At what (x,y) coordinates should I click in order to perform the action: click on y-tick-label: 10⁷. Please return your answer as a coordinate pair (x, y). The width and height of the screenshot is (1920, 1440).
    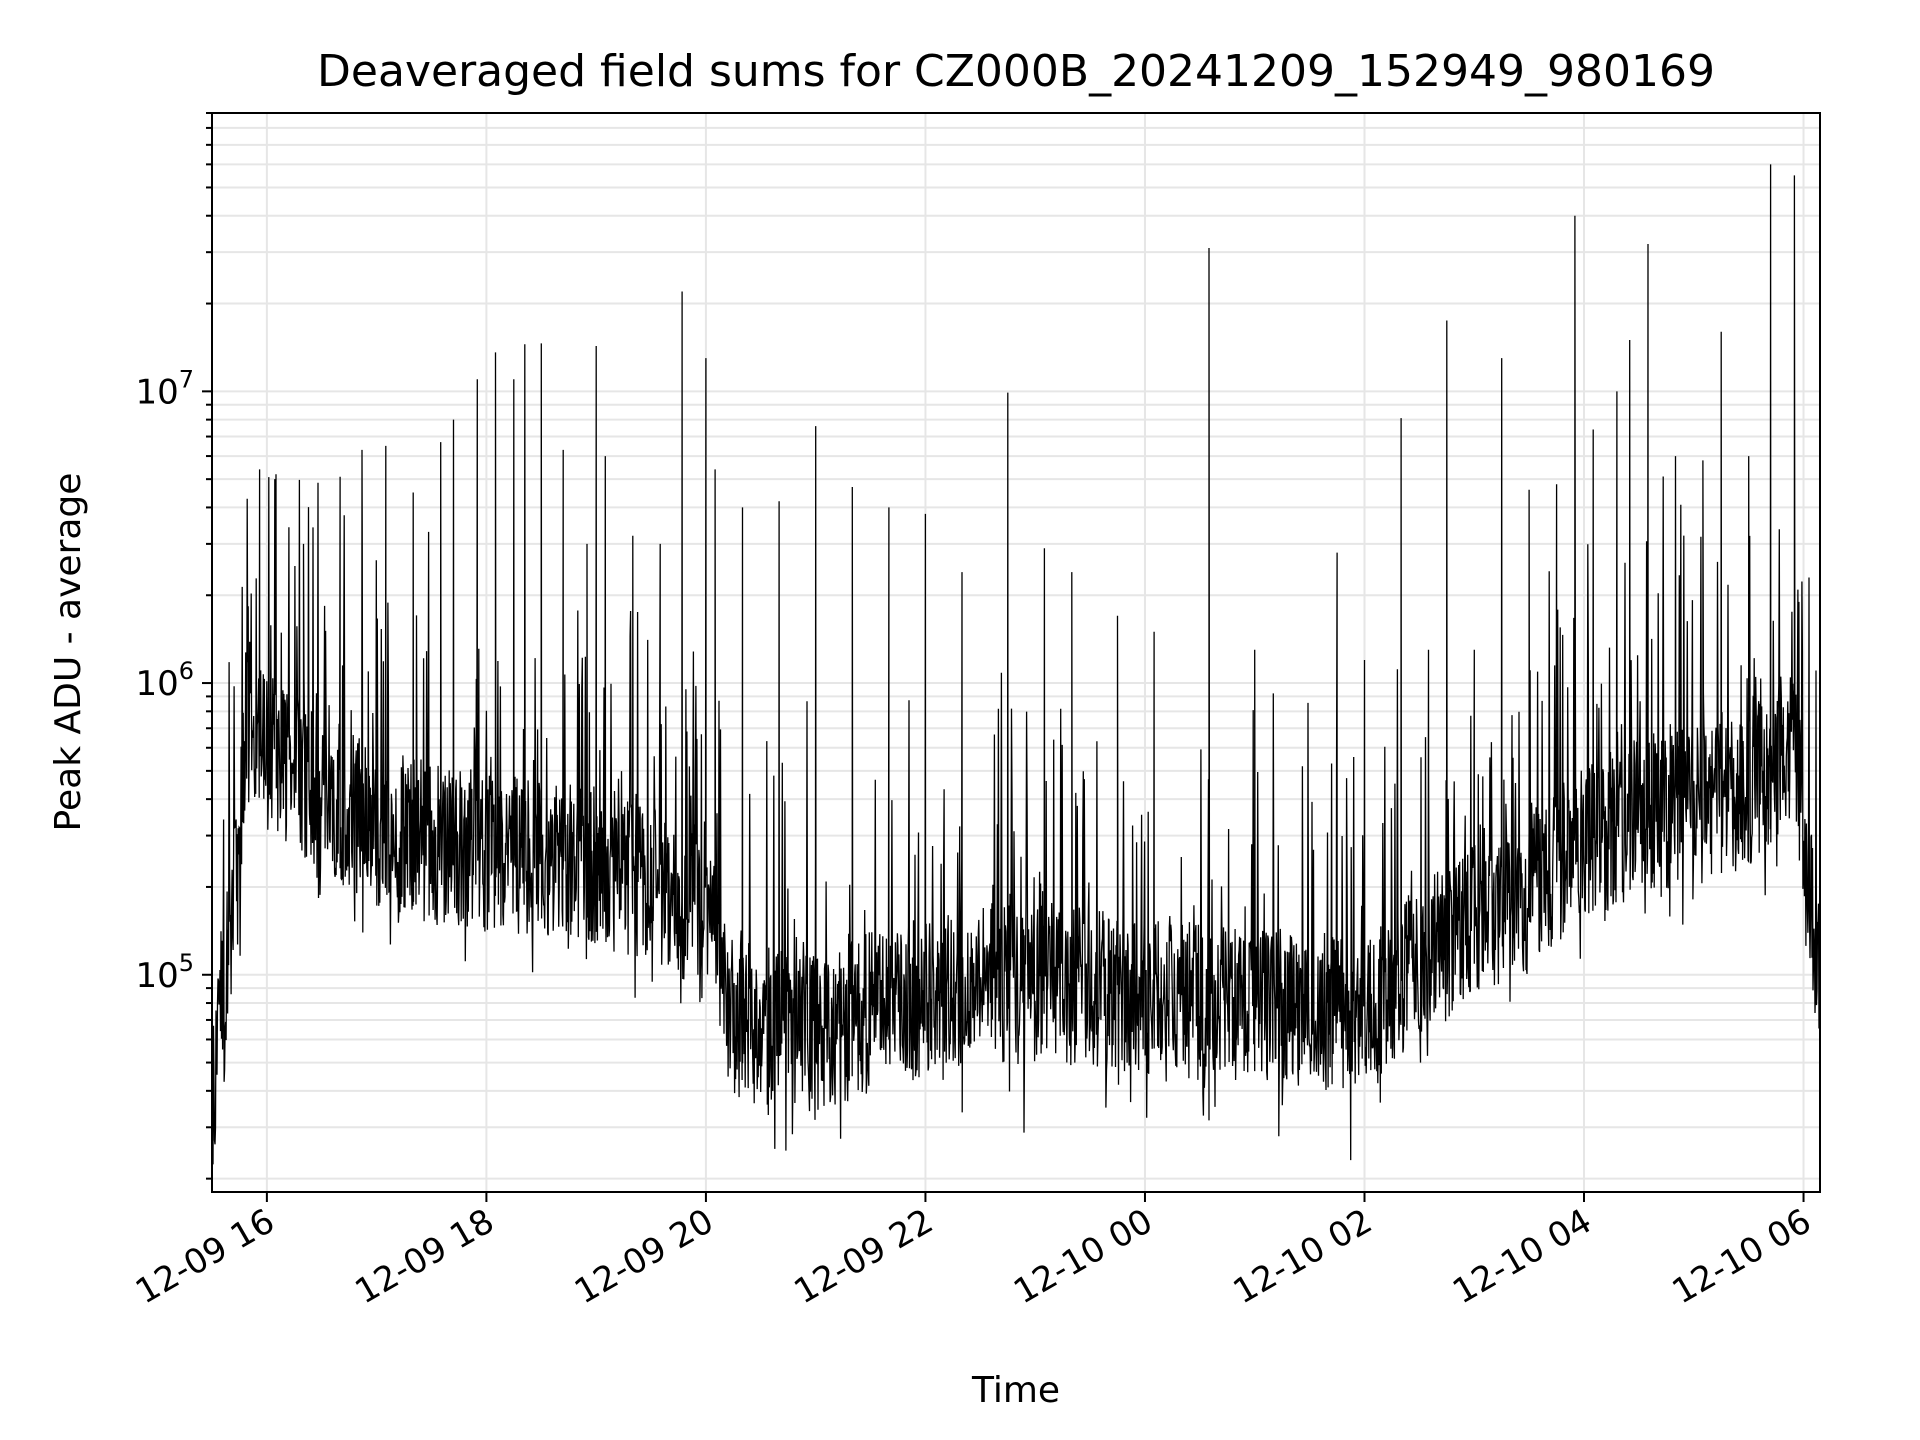
    Looking at the image, I should click on (164, 388).